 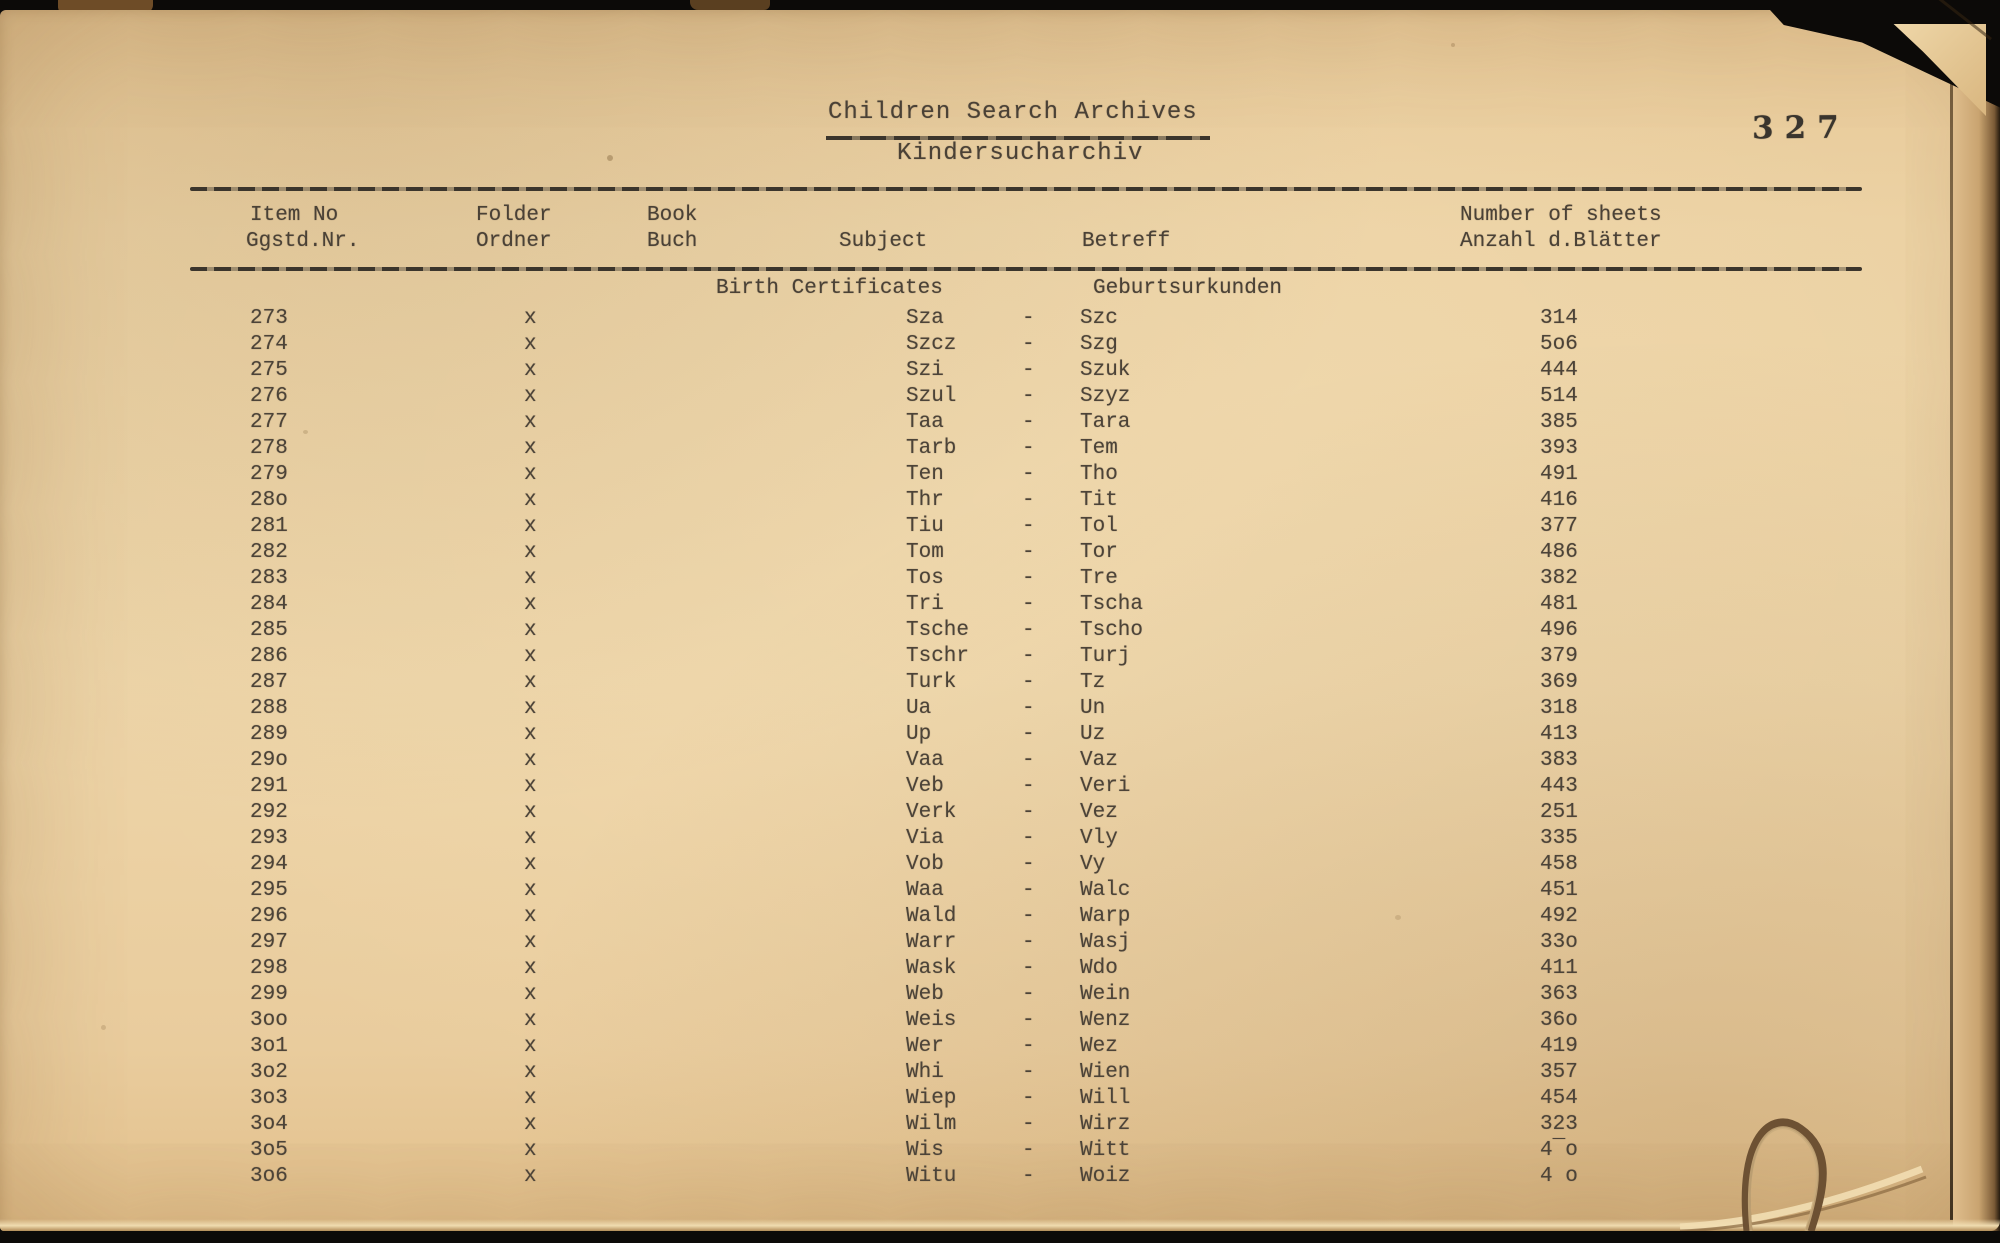 I want to click on ledger-row: 276 x Szul - Szyz 514, so click(x=1000, y=397).